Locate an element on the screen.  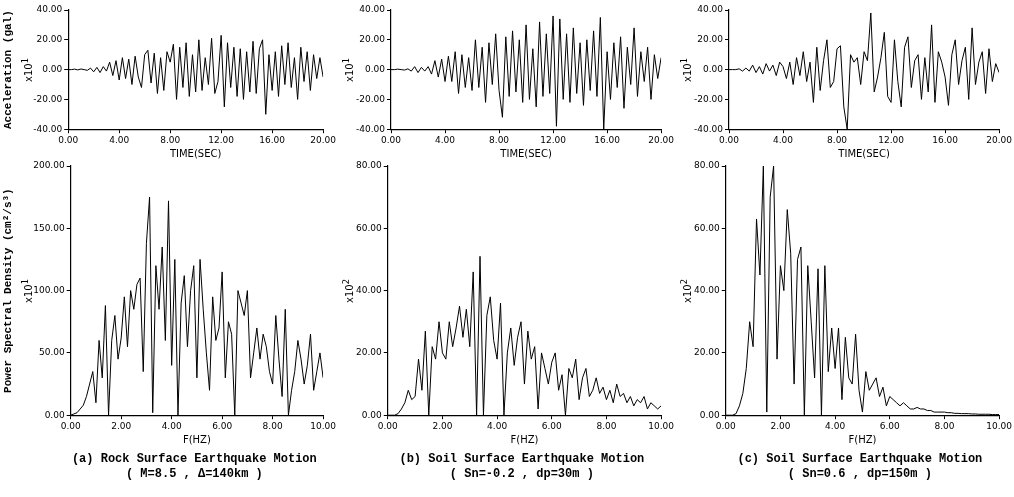
text: ( Sn=-0.2 , dp=30m ) is located at coordinates (521, 474).